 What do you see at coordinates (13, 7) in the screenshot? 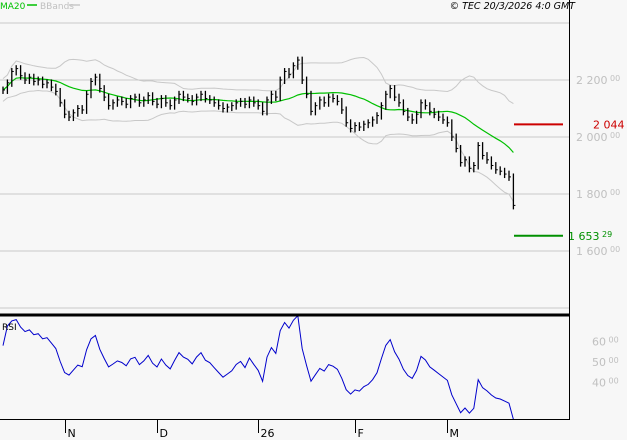
I see `legend-ma20: MA20` at bounding box center [13, 7].